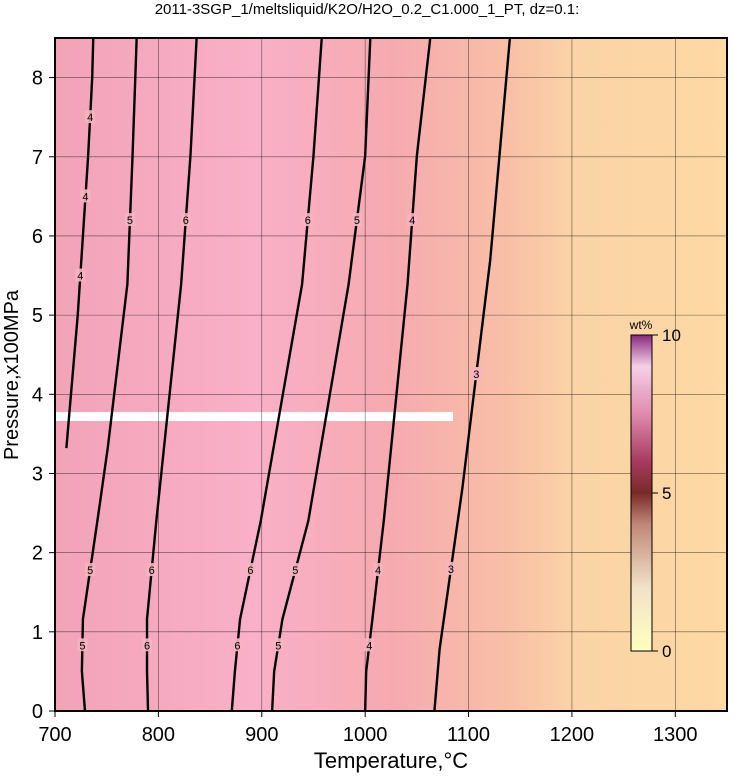 The image size is (734, 781). Describe the element at coordinates (37, 633) in the screenshot. I see `y-tick-label: 1` at that location.